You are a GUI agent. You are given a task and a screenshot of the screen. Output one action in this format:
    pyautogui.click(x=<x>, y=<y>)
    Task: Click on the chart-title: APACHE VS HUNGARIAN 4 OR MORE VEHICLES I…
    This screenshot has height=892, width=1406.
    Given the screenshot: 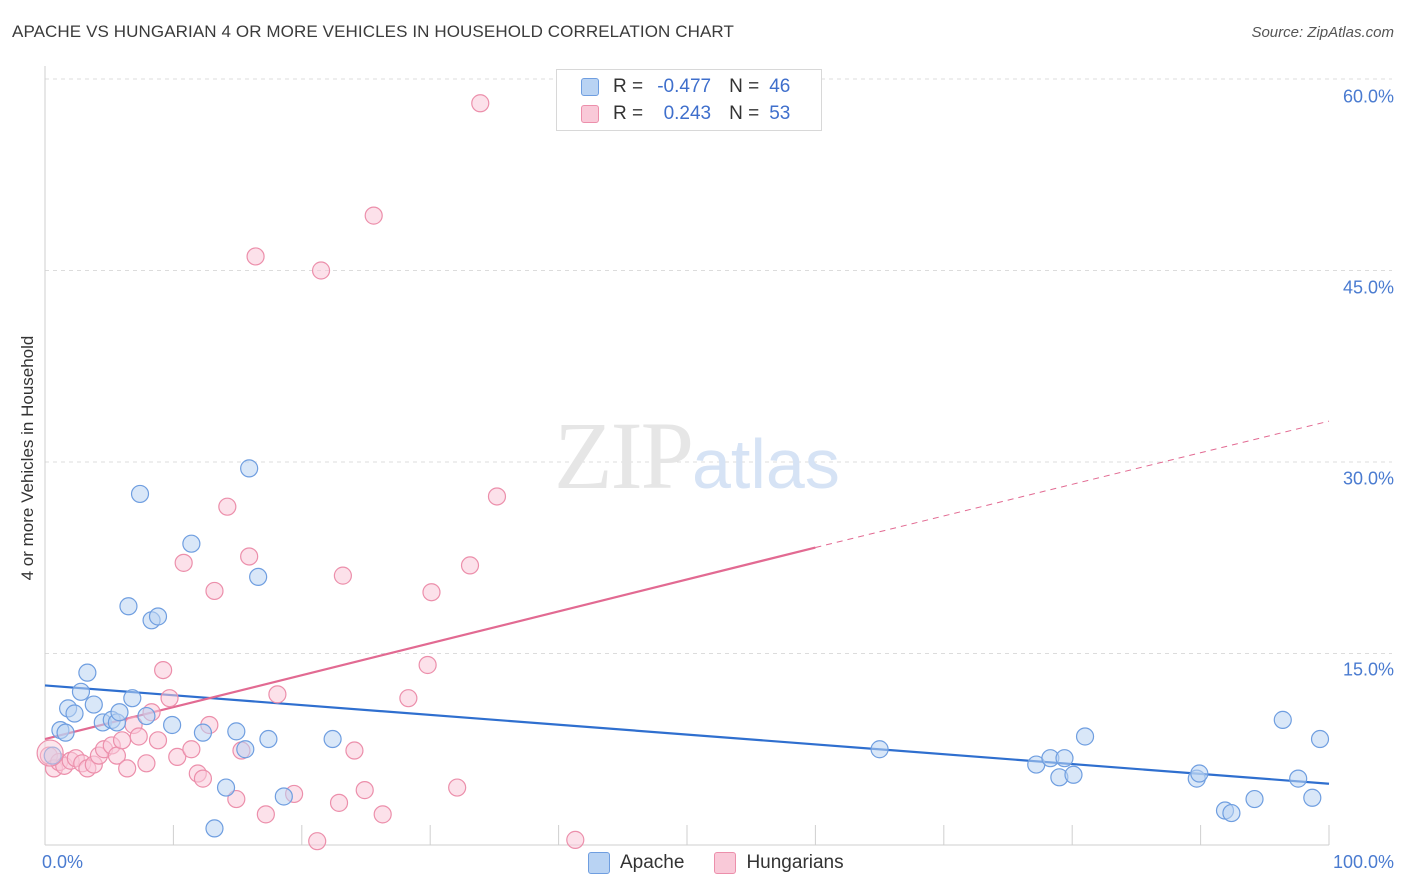 What is the action you would take?
    pyautogui.click(x=373, y=31)
    